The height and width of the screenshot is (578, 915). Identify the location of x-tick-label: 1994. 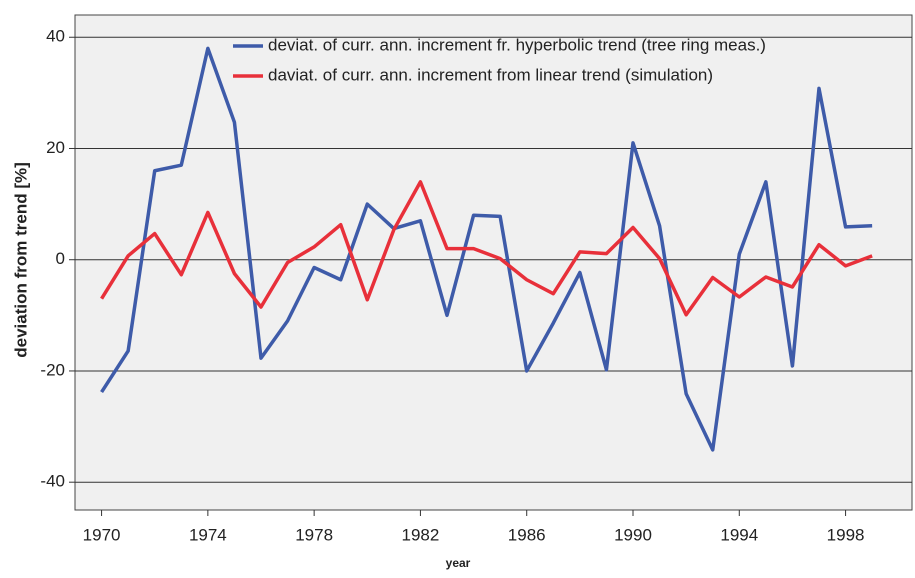
(739, 534).